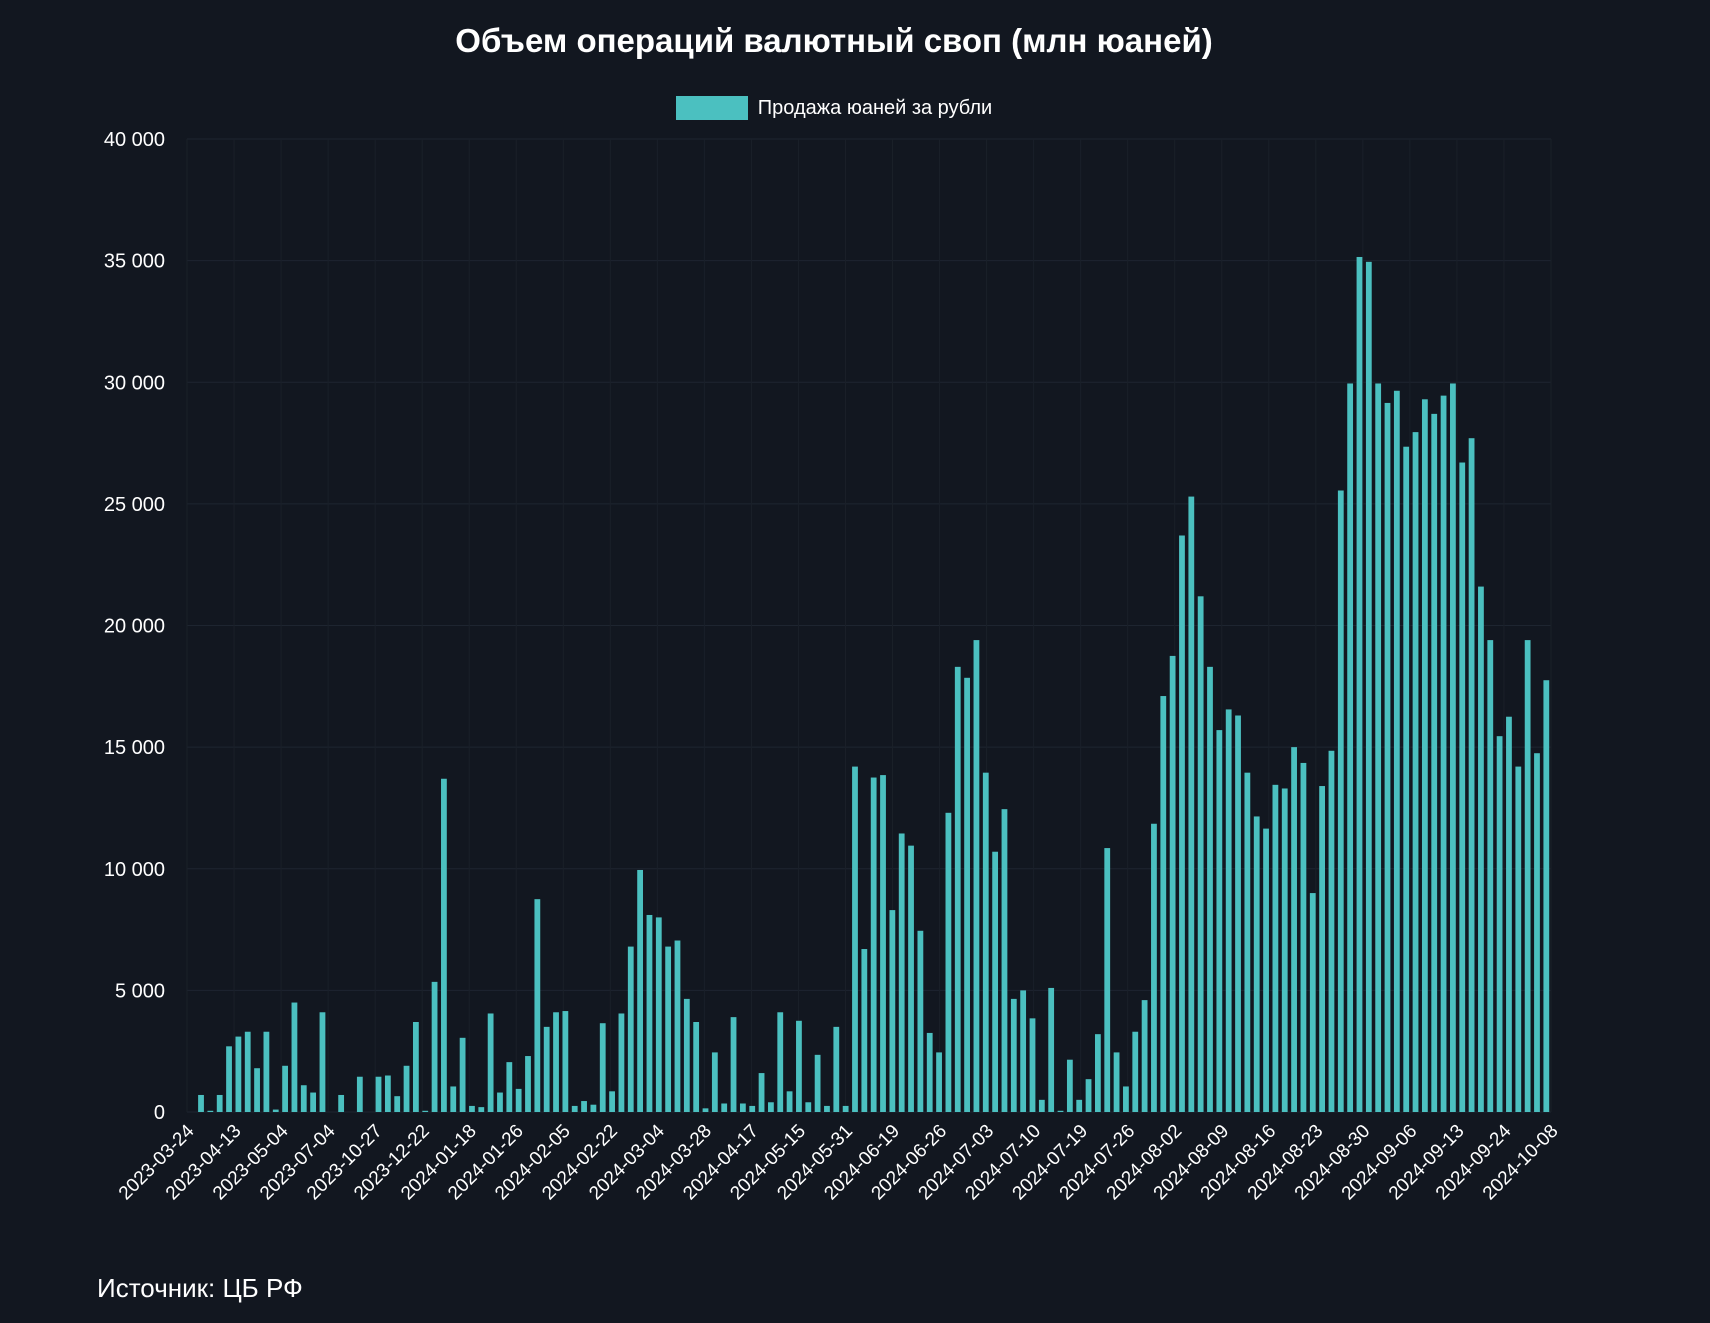 Image resolution: width=1710 pixels, height=1323 pixels. Describe the element at coordinates (834, 108) in the screenshot. I see `legend: Продажа юаней за рубли` at that location.